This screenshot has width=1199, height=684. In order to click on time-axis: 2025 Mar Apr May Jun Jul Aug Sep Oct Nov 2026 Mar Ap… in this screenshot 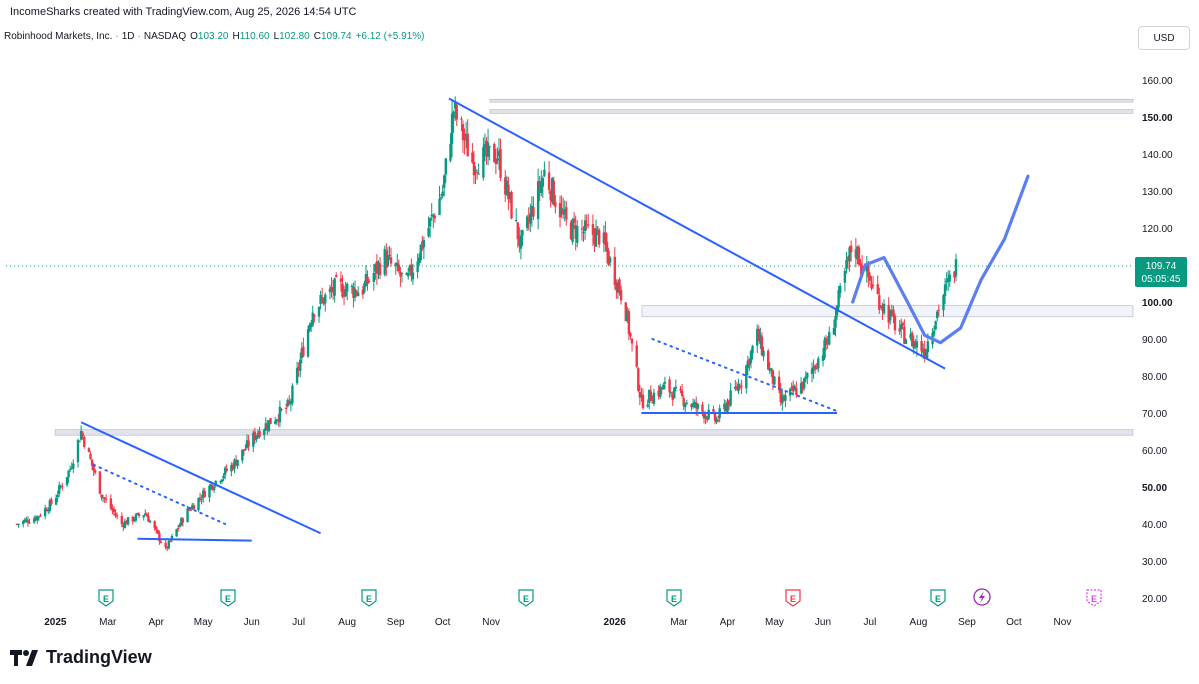, I will do `click(557, 622)`.